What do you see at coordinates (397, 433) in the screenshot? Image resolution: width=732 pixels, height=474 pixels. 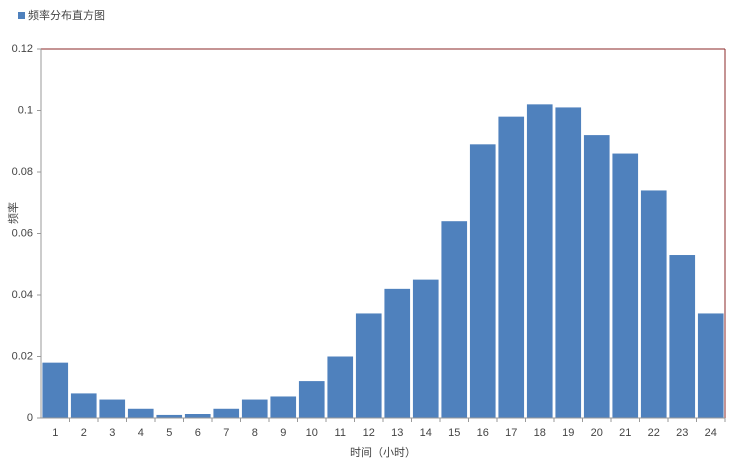 I see `x-tick-label: 13` at bounding box center [397, 433].